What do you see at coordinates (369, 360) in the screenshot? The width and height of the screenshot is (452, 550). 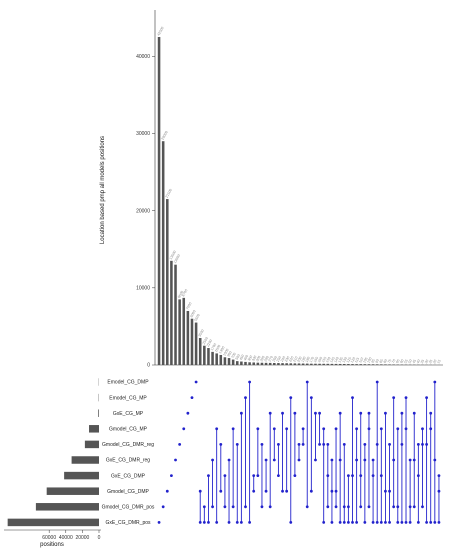 I see `intersection-bar-value: 100` at bounding box center [369, 360].